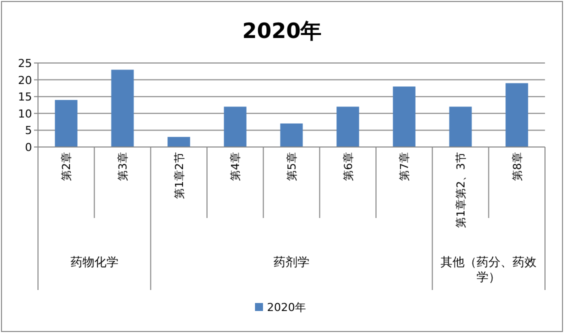  Describe the element at coordinates (489, 270) in the screenshot. I see `text: 其他（药分、药效学）` at that location.